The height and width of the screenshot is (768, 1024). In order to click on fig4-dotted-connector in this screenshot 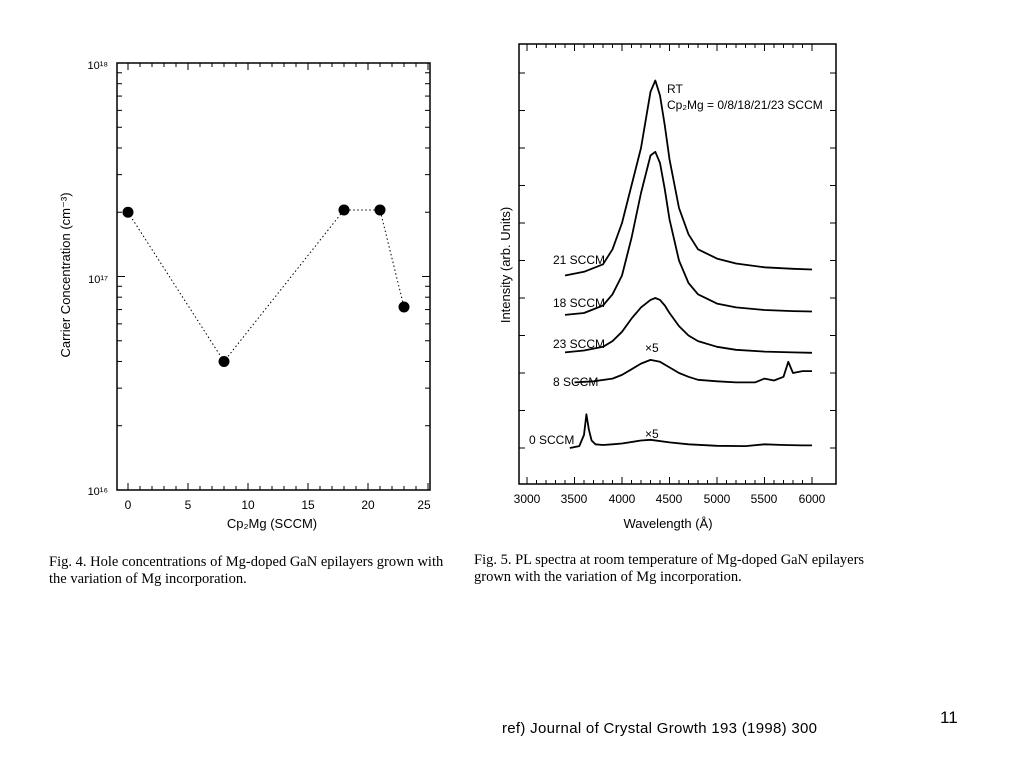, I will do `click(266, 286)`.